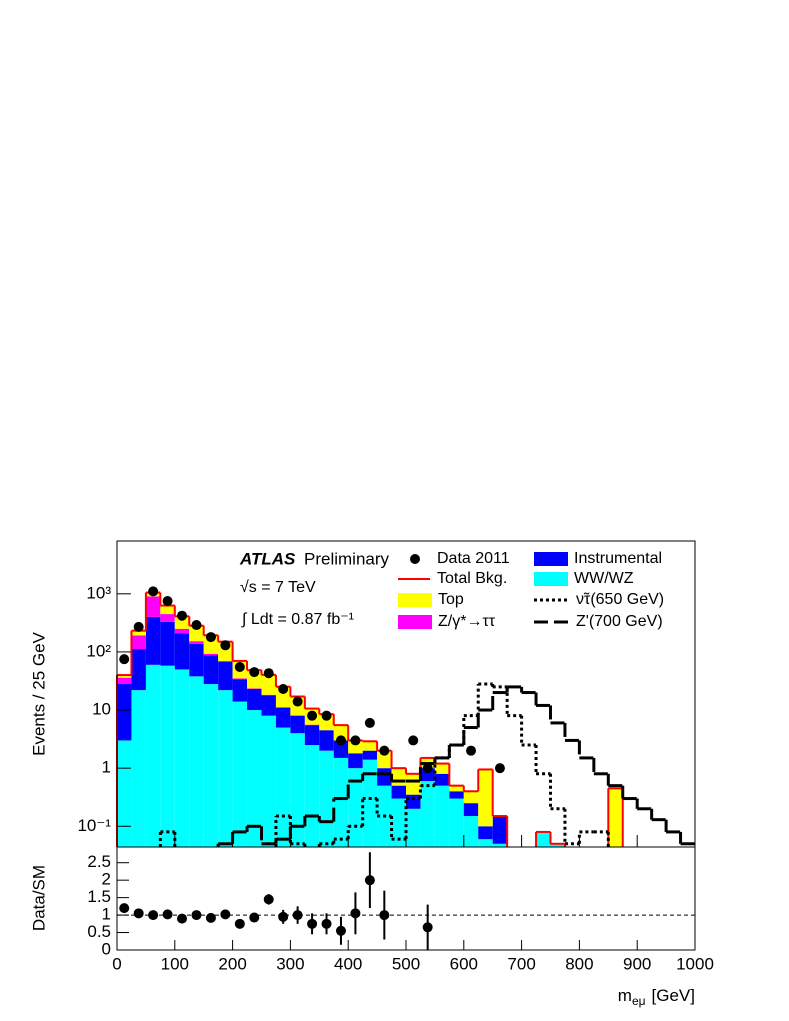 The height and width of the screenshot is (1021, 789). Describe the element at coordinates (406, 898) in the screenshot. I see `ratio-frame` at that location.